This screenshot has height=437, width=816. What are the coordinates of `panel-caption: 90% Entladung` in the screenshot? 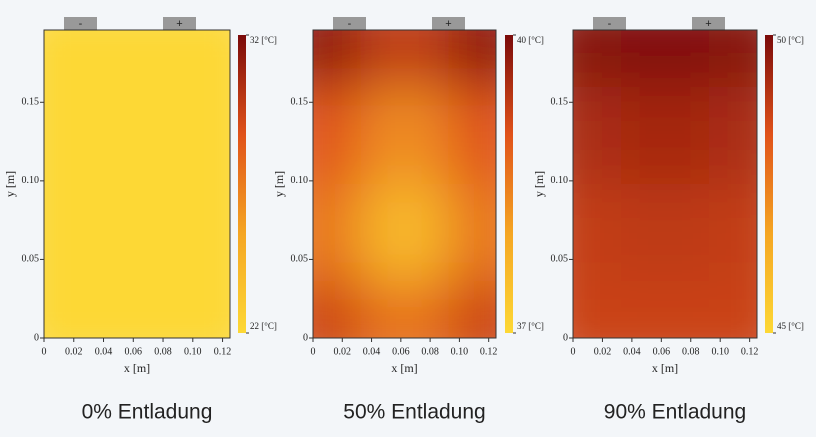 It's located at (675, 412).